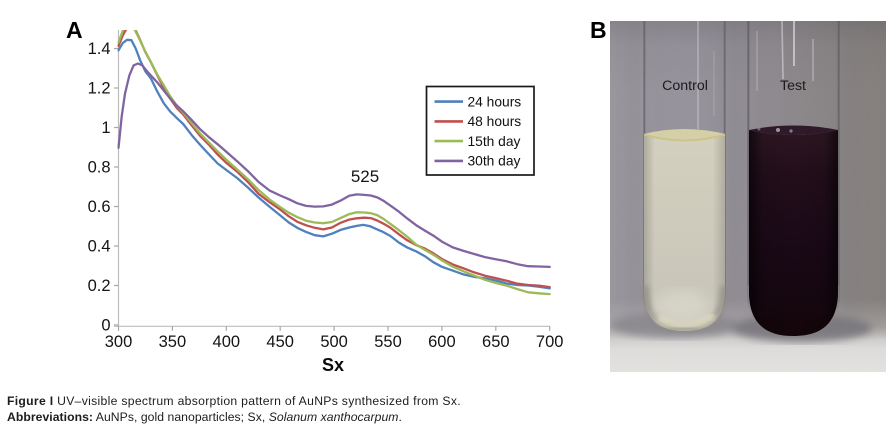 The image size is (896, 431). Describe the element at coordinates (173, 342) in the screenshot. I see `svg-text: 350` at that location.